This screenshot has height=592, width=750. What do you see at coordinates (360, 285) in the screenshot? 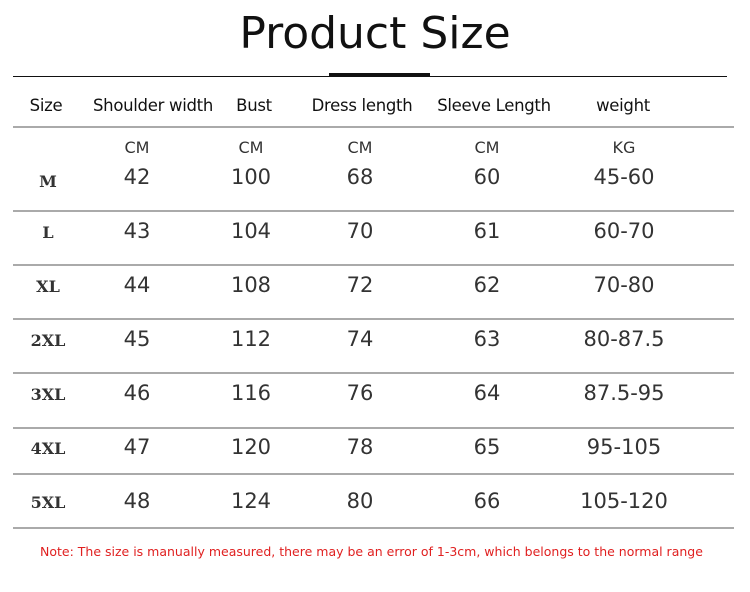
I see `cell-value: 72` at bounding box center [360, 285].